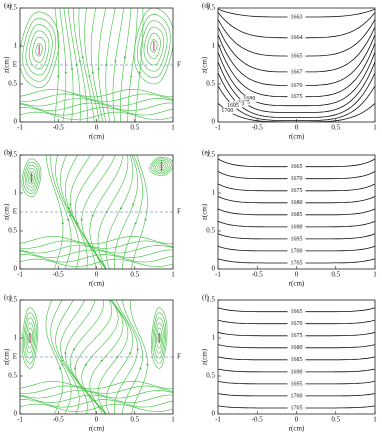 The width and height of the screenshot is (382, 440). I want to click on contour-label: 1695, so click(233, 106).